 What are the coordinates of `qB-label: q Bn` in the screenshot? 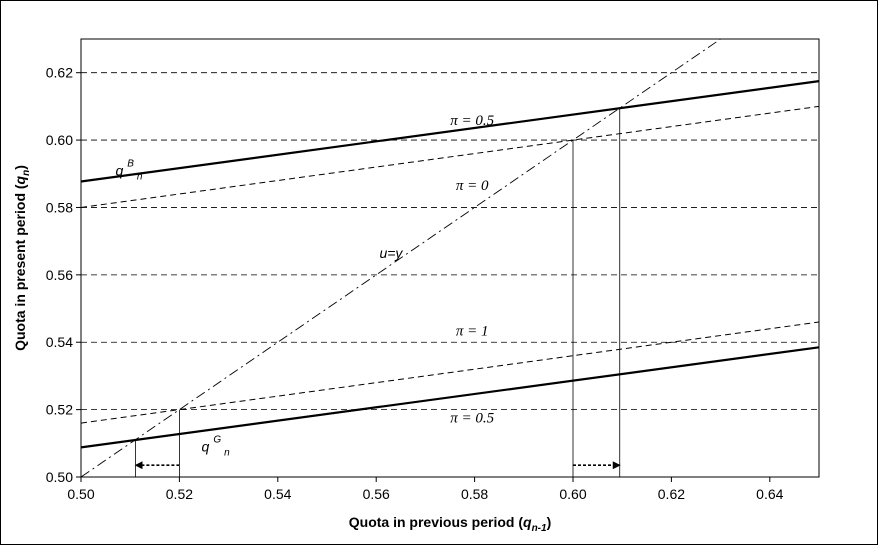 It's located at (128, 170).